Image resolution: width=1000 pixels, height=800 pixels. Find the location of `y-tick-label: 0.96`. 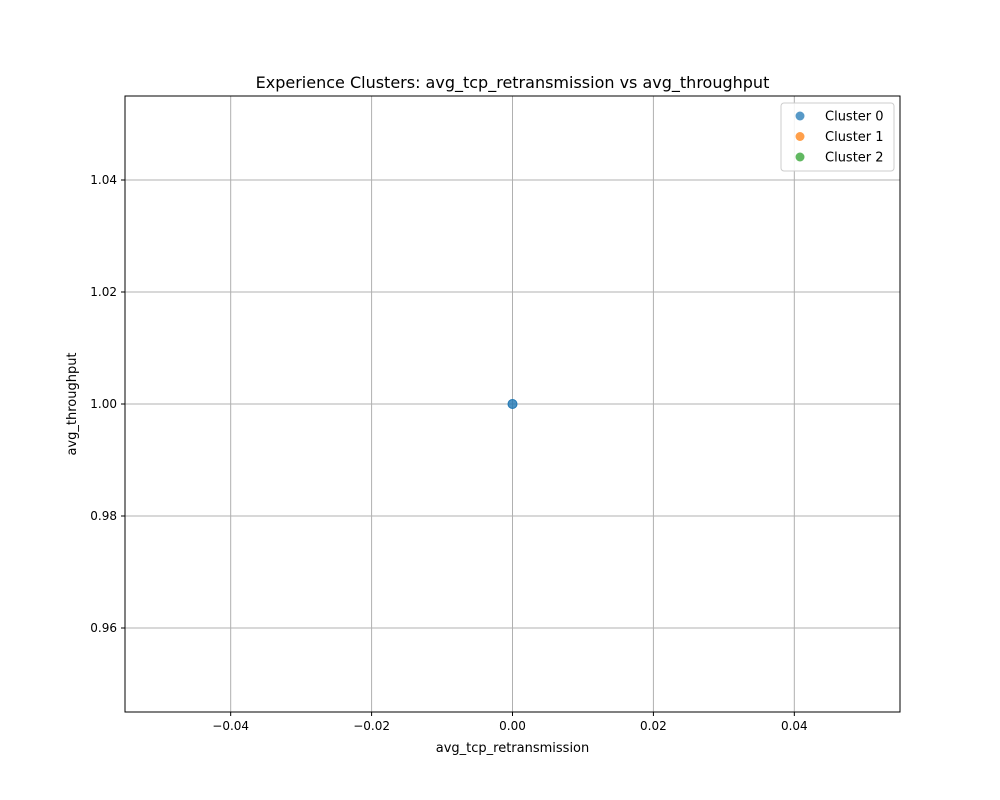

y-tick-label: 0.96 is located at coordinates (103, 628).